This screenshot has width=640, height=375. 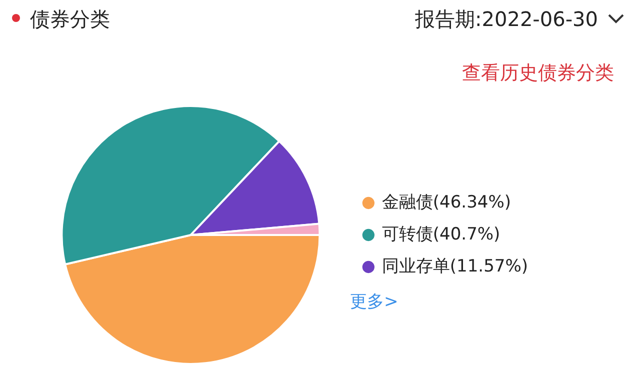 I want to click on legend-label: 金融债(46.34%), so click(x=447, y=202).